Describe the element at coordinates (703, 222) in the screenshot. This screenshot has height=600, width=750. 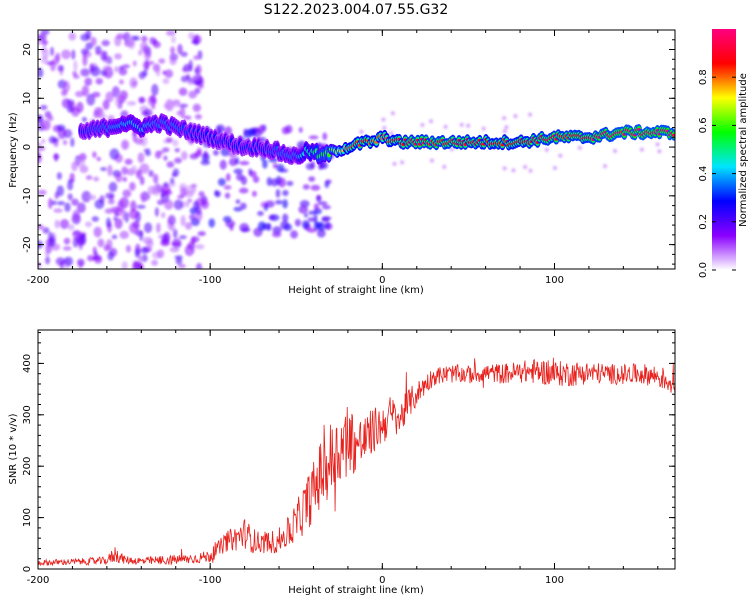
I see `colorbar-tick-label: 0.2` at that location.